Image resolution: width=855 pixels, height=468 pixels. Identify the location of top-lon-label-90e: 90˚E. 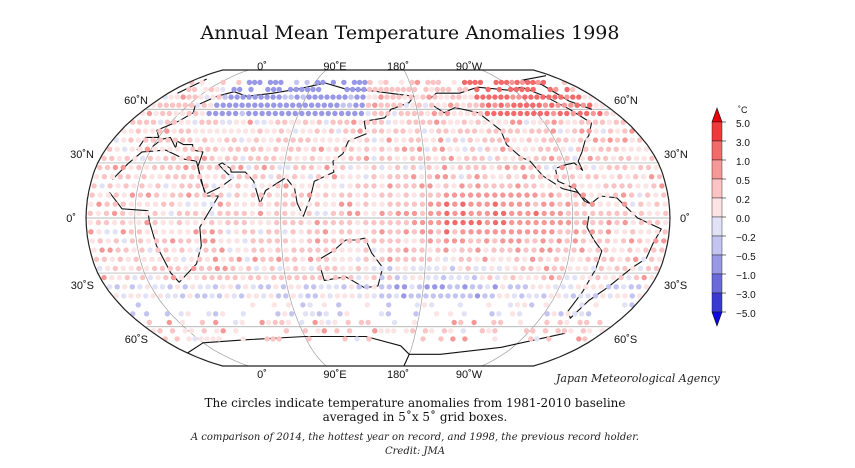
(334, 67).